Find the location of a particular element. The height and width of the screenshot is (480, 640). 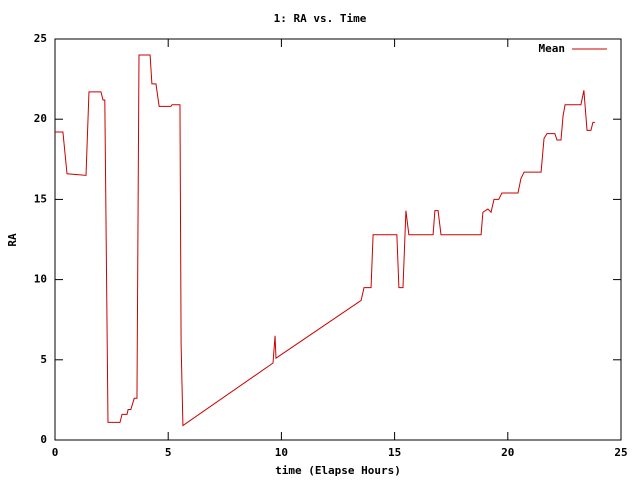

x-tick-label: 25 is located at coordinates (620, 452).